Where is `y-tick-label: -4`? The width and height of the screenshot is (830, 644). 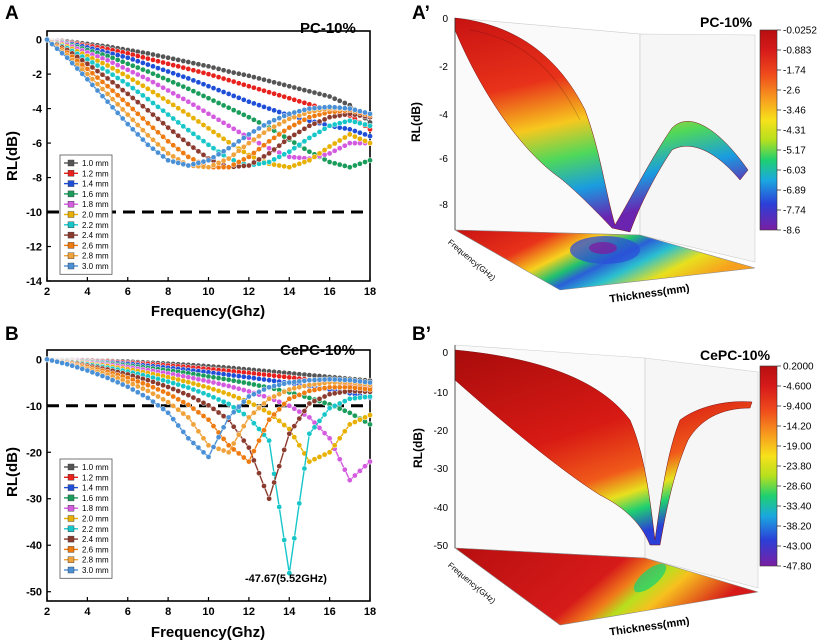 y-tick-label: -4 is located at coordinates (37, 110).